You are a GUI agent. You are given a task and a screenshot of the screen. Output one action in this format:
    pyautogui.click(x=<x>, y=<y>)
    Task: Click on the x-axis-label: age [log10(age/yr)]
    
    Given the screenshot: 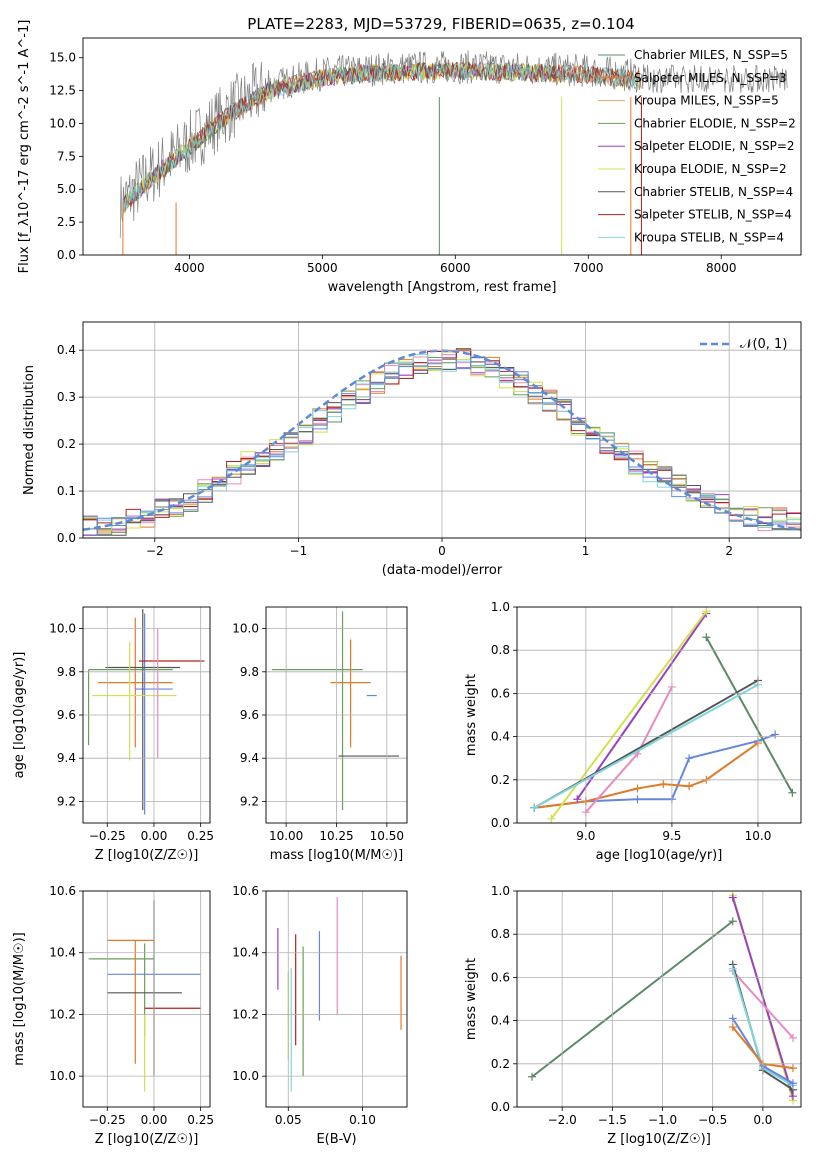 What is the action you would take?
    pyautogui.click(x=659, y=855)
    